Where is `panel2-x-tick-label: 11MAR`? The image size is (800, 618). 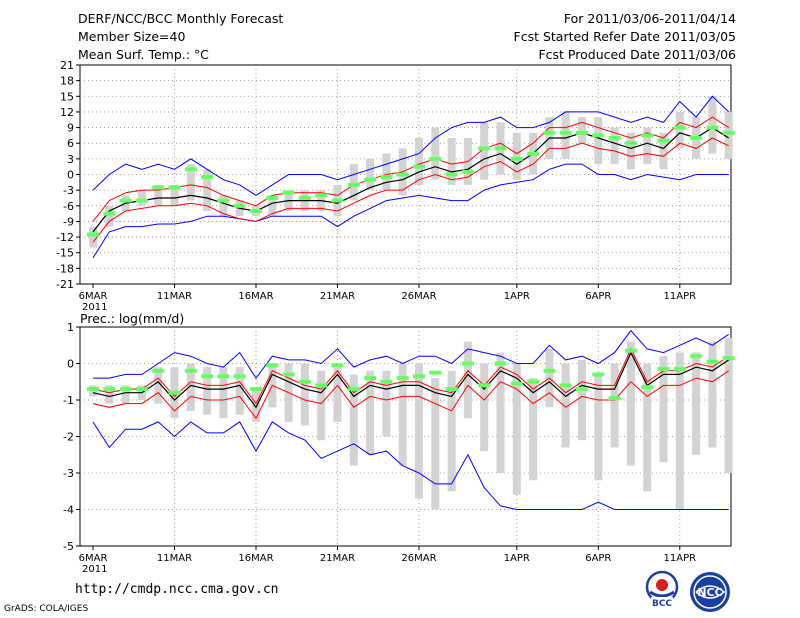 panel2-x-tick-label: 11MAR is located at coordinates (174, 558).